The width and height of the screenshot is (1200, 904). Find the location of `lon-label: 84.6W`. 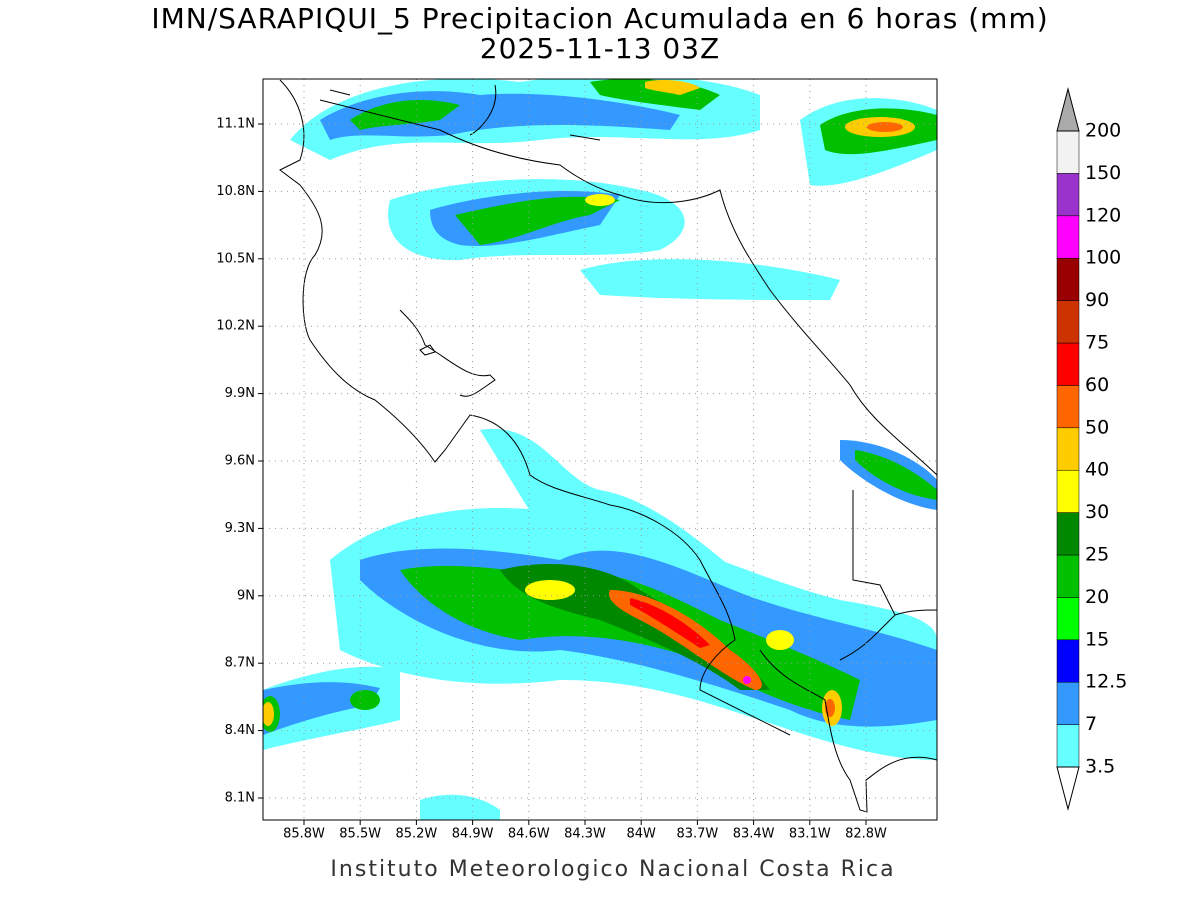

lon-label: 84.6W is located at coordinates (529, 834).